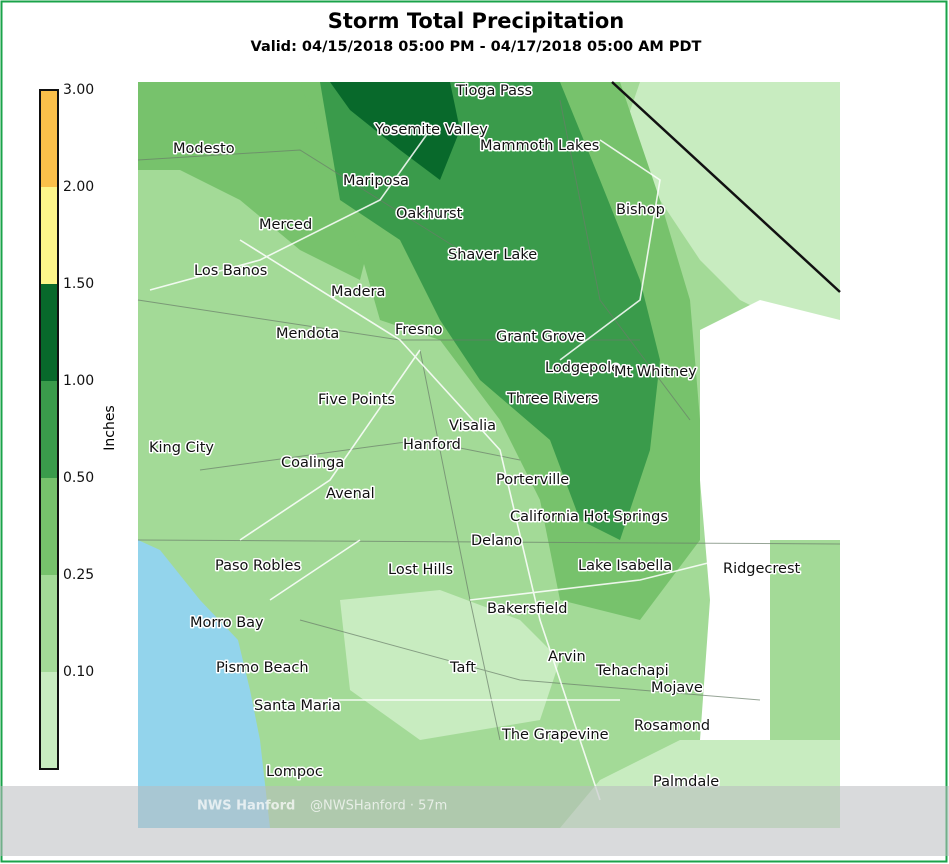  What do you see at coordinates (432, 445) in the screenshot?
I see `city-label: Hanford` at bounding box center [432, 445].